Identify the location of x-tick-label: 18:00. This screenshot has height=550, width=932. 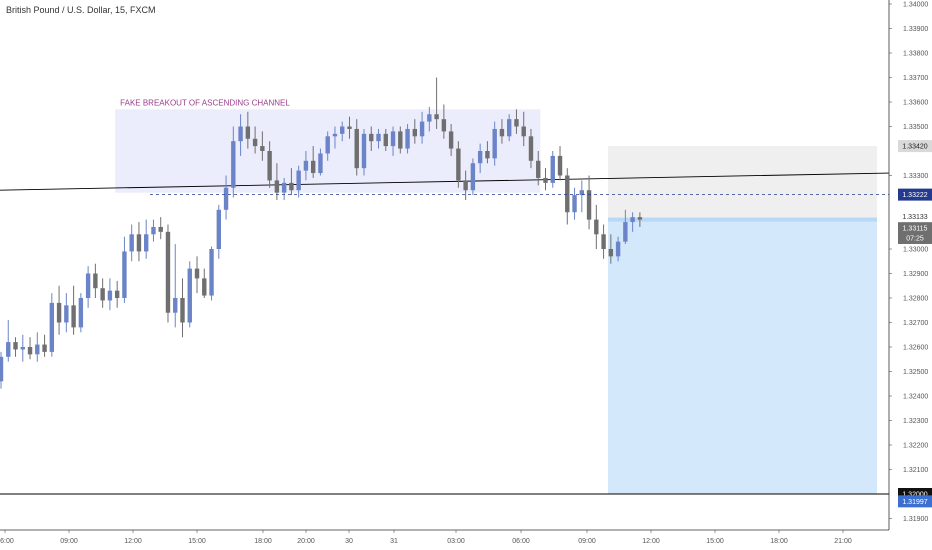
(263, 541).